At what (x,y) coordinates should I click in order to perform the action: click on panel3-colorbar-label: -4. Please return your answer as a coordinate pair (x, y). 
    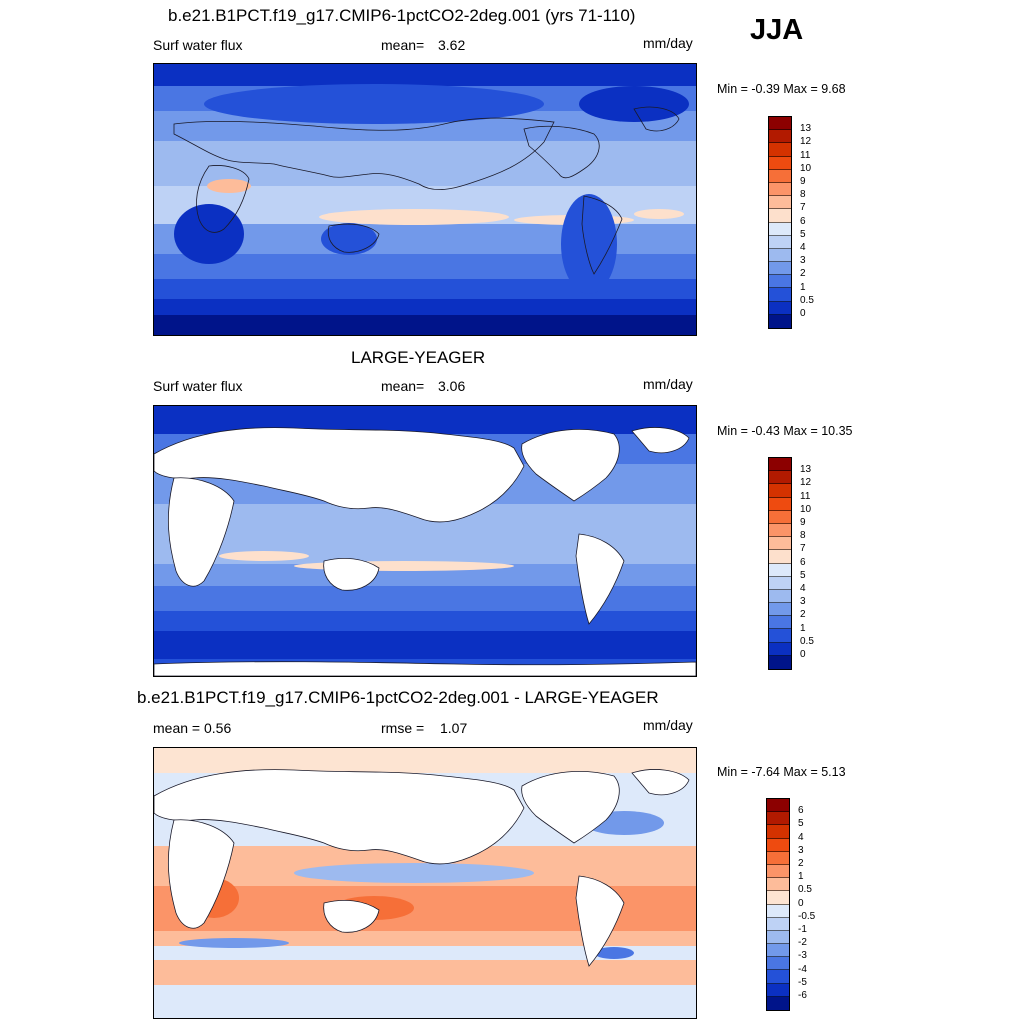
    Looking at the image, I should click on (802, 969).